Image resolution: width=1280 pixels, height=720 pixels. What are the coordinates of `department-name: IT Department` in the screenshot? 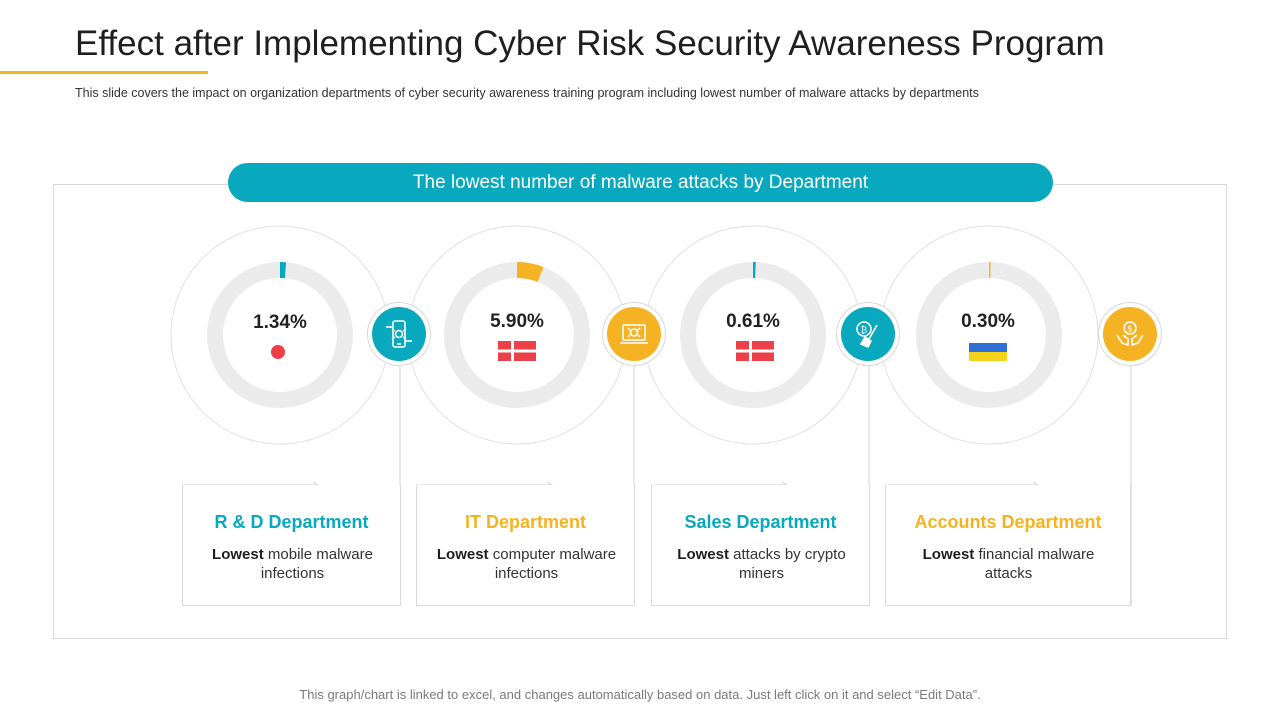 It's located at (525, 522).